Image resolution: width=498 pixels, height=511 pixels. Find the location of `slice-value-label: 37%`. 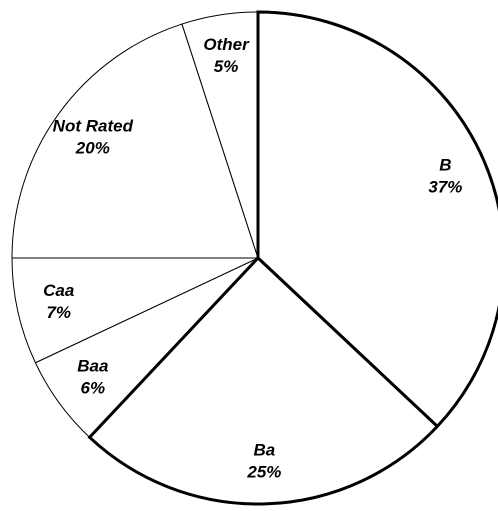

slice-value-label: 37% is located at coordinates (445, 186).